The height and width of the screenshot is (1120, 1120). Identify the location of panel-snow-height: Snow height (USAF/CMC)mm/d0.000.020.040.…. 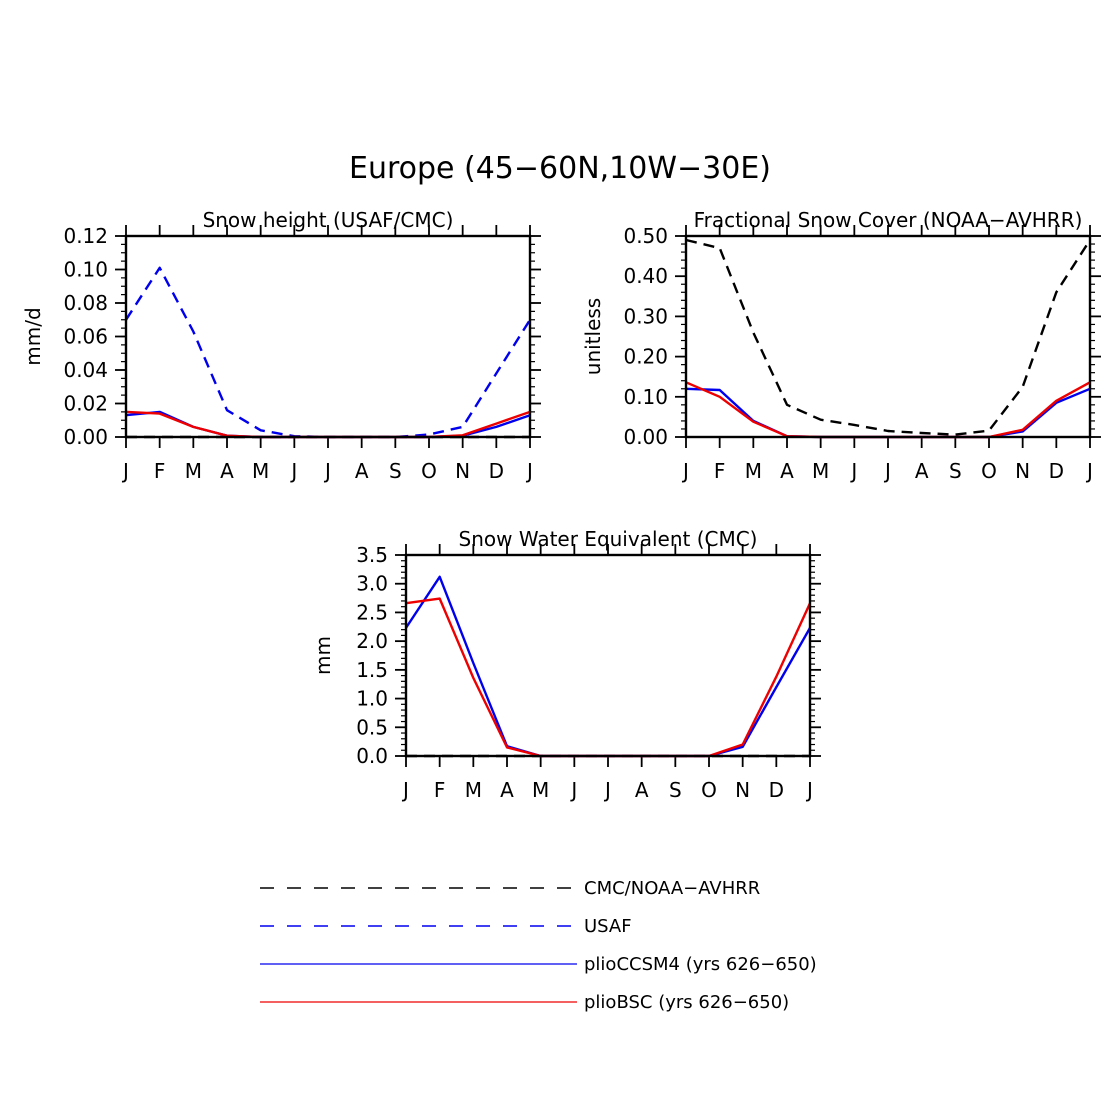
(281, 345).